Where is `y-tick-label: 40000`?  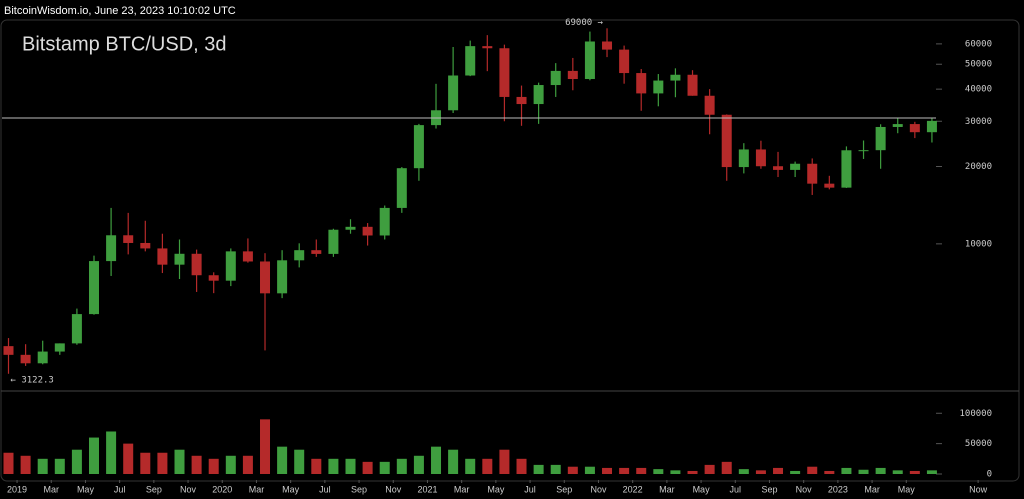
y-tick-label: 40000 is located at coordinates (978, 90).